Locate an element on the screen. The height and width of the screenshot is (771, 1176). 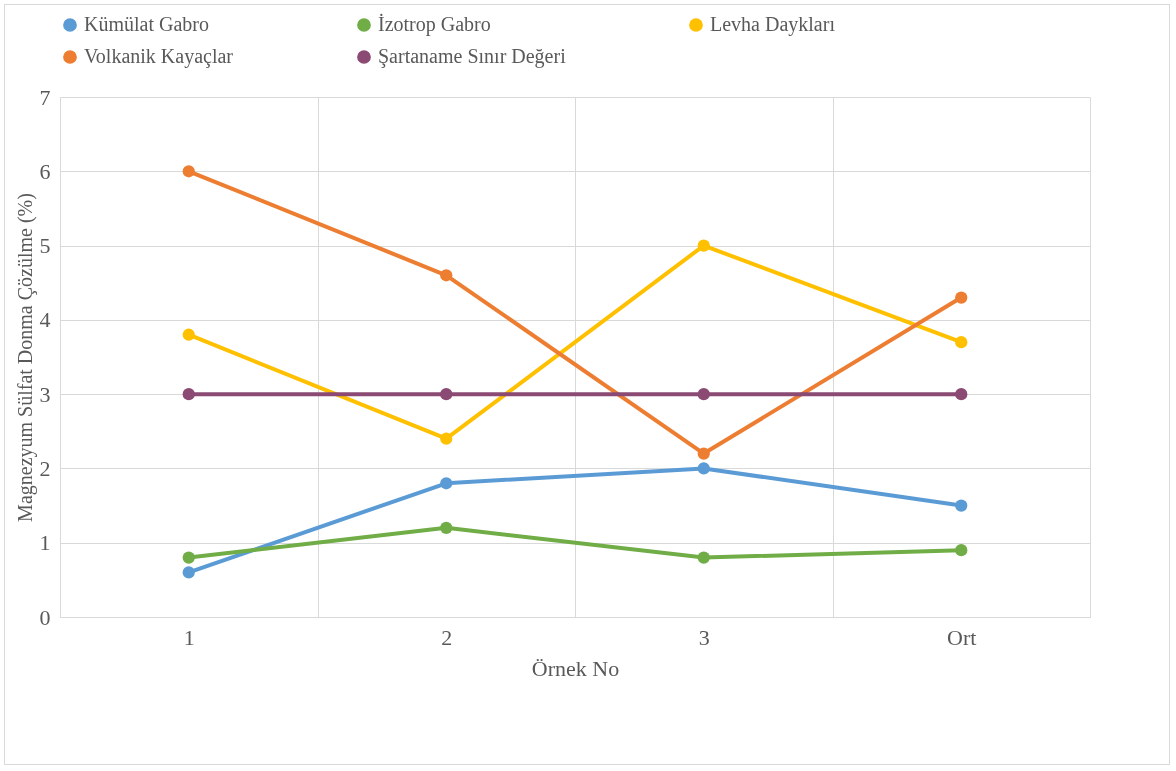
y-tick-label: 2 is located at coordinates (45, 468).